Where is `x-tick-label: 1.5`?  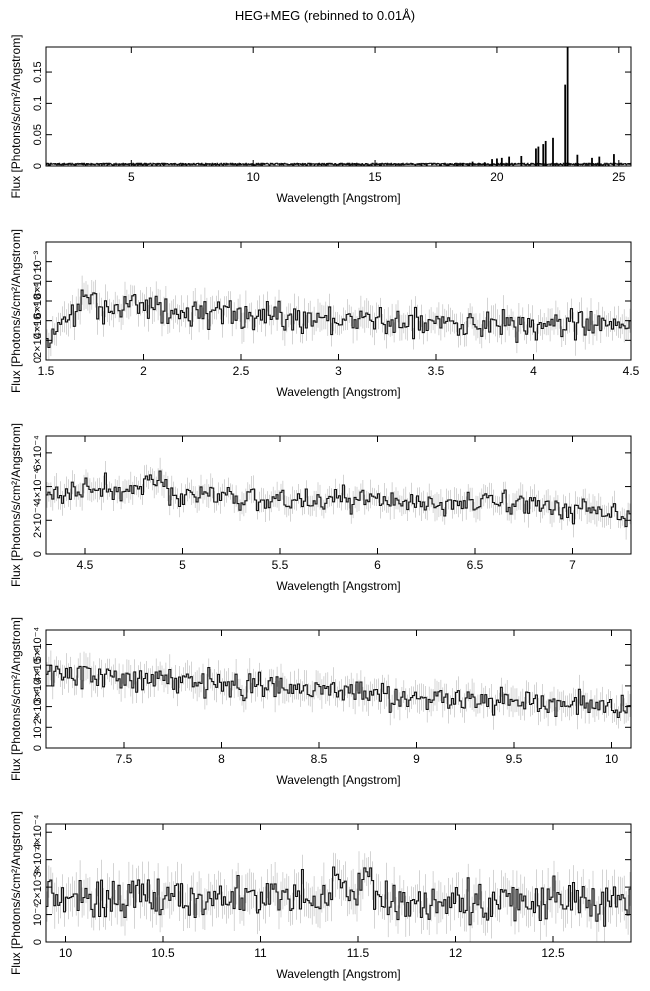 x-tick-label: 1.5 is located at coordinates (46, 371).